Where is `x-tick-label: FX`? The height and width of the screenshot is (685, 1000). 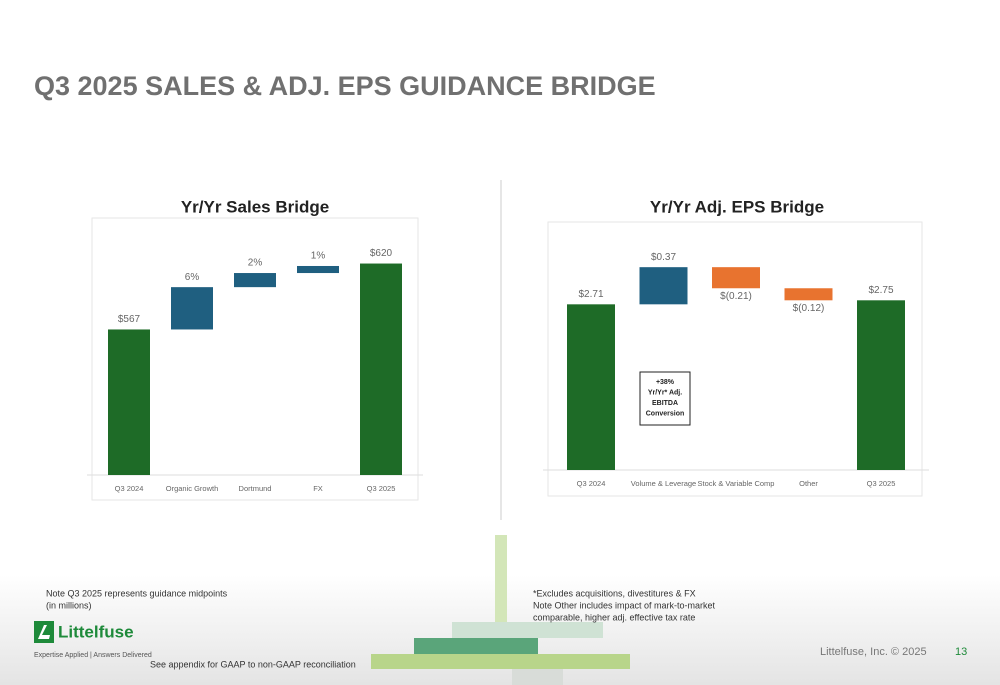
x-tick-label: FX is located at coordinates (318, 488).